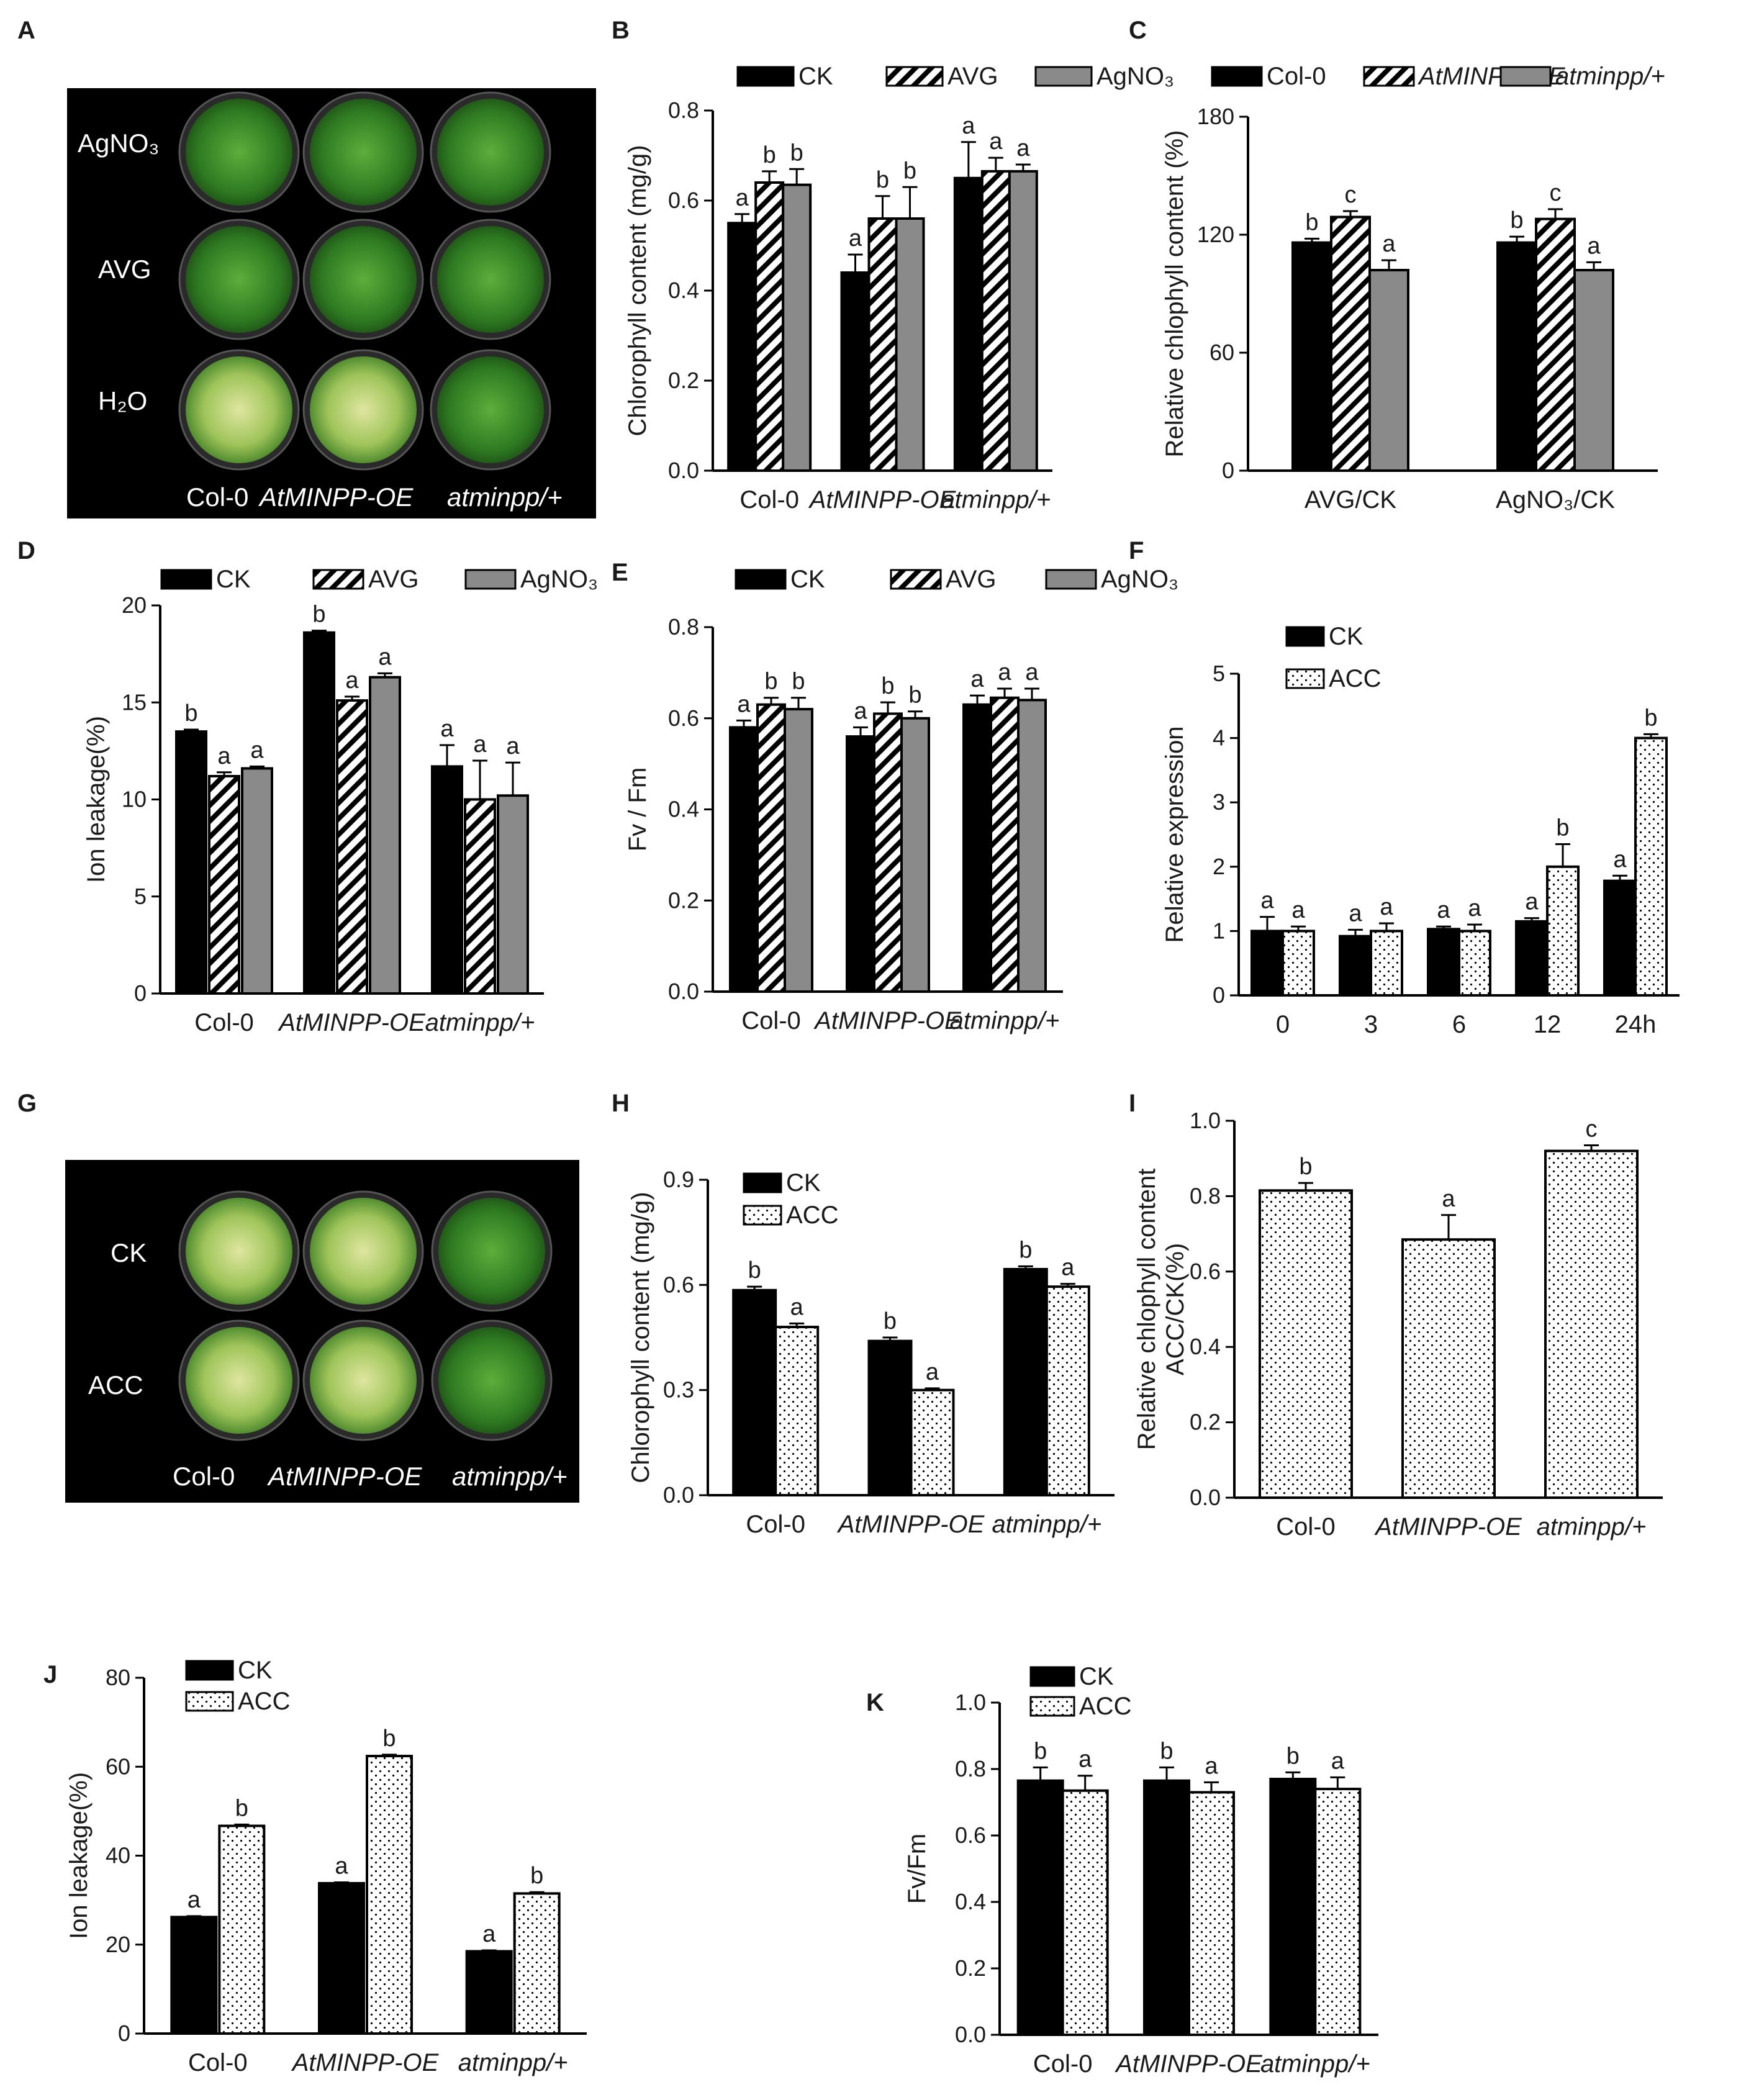 This screenshot has height=2100, width=1741. I want to click on panel-letter-a: A, so click(26, 30).